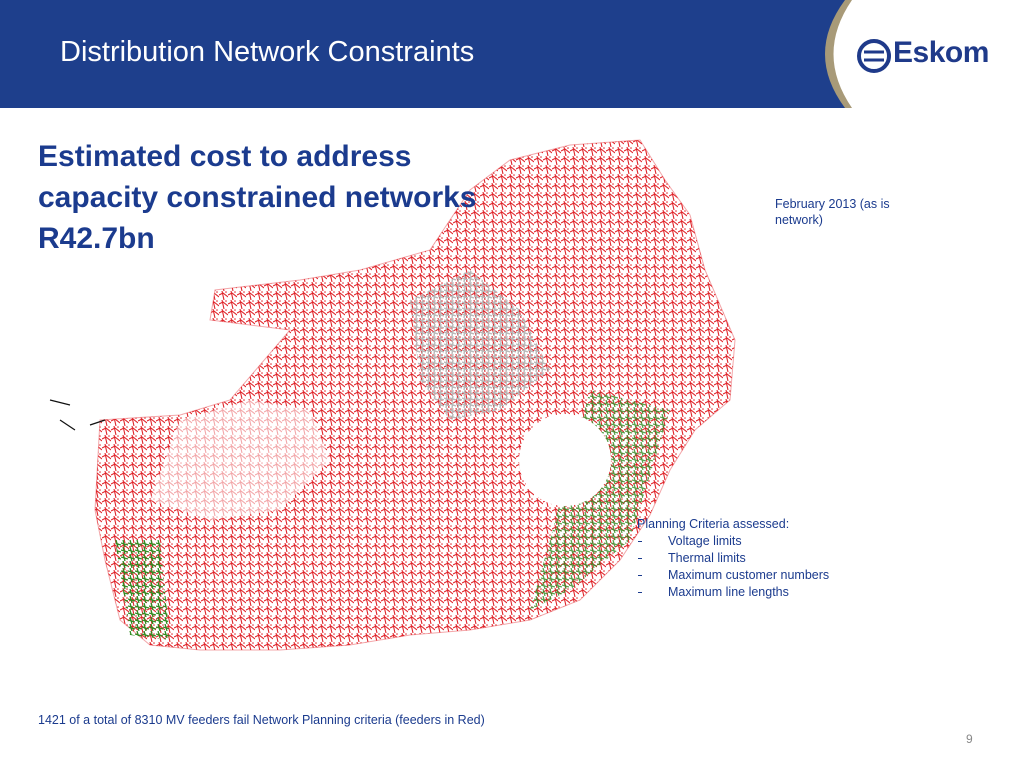 The height and width of the screenshot is (768, 1024). I want to click on slide-title: Distribution Network Constraints, so click(267, 52).